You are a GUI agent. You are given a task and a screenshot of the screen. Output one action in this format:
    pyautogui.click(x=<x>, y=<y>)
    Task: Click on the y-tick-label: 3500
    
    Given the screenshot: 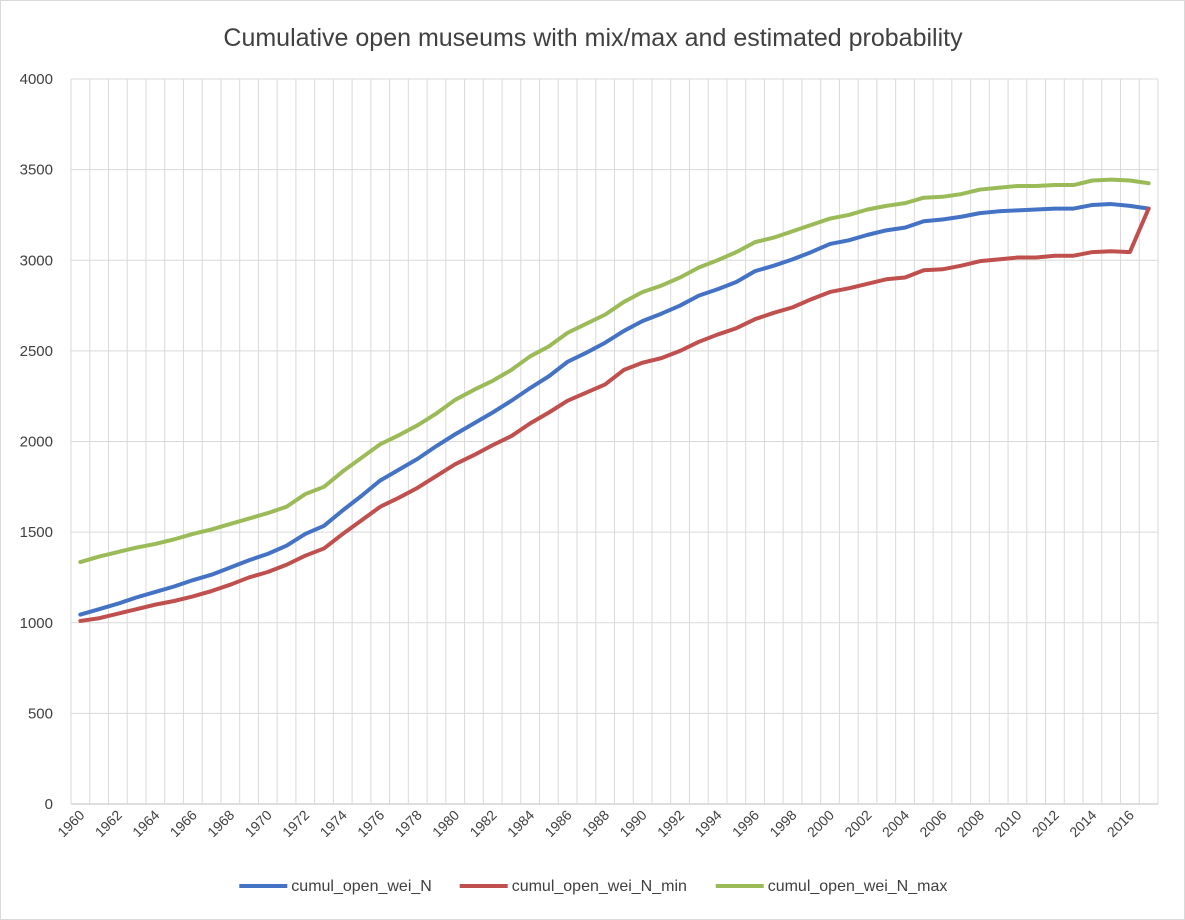 What is the action you would take?
    pyautogui.click(x=36, y=170)
    